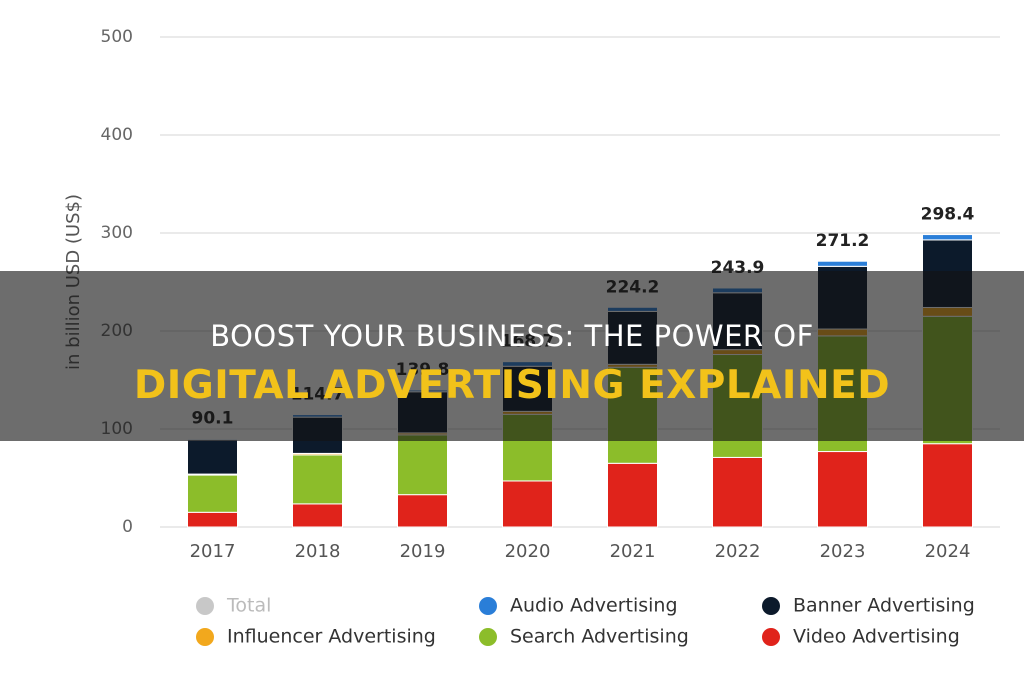 The image size is (1024, 684). I want to click on y-tick-label: 300, so click(117, 233).